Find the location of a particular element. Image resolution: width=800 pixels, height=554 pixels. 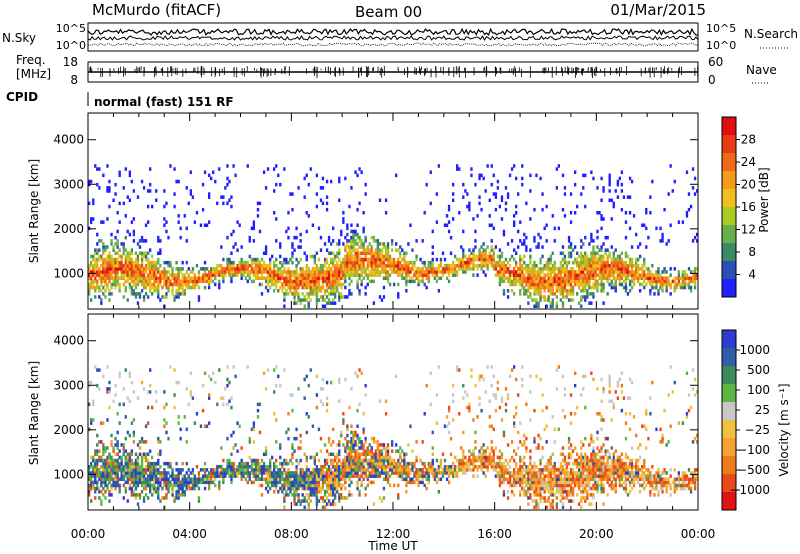

nsky-trace is located at coordinates (393, 37).